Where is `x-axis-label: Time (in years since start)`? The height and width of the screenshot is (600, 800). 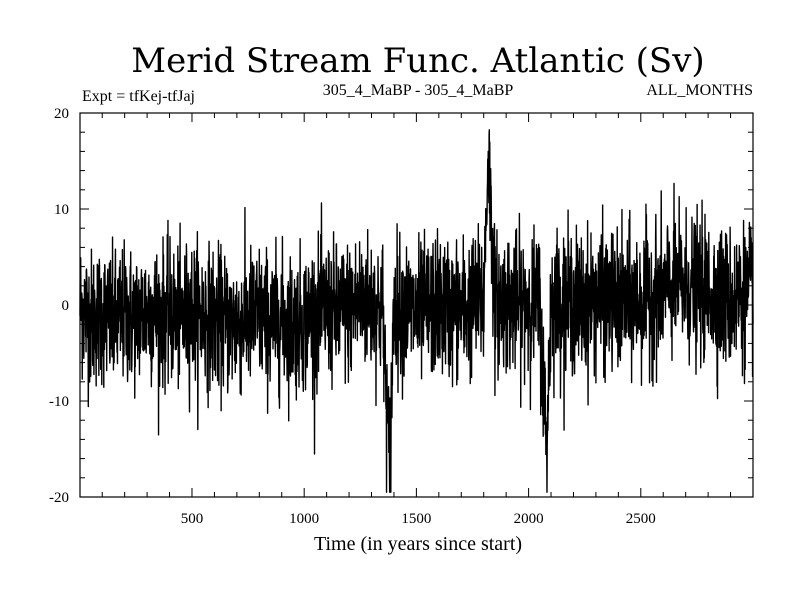 x-axis-label: Time (in years since start) is located at coordinates (418, 544).